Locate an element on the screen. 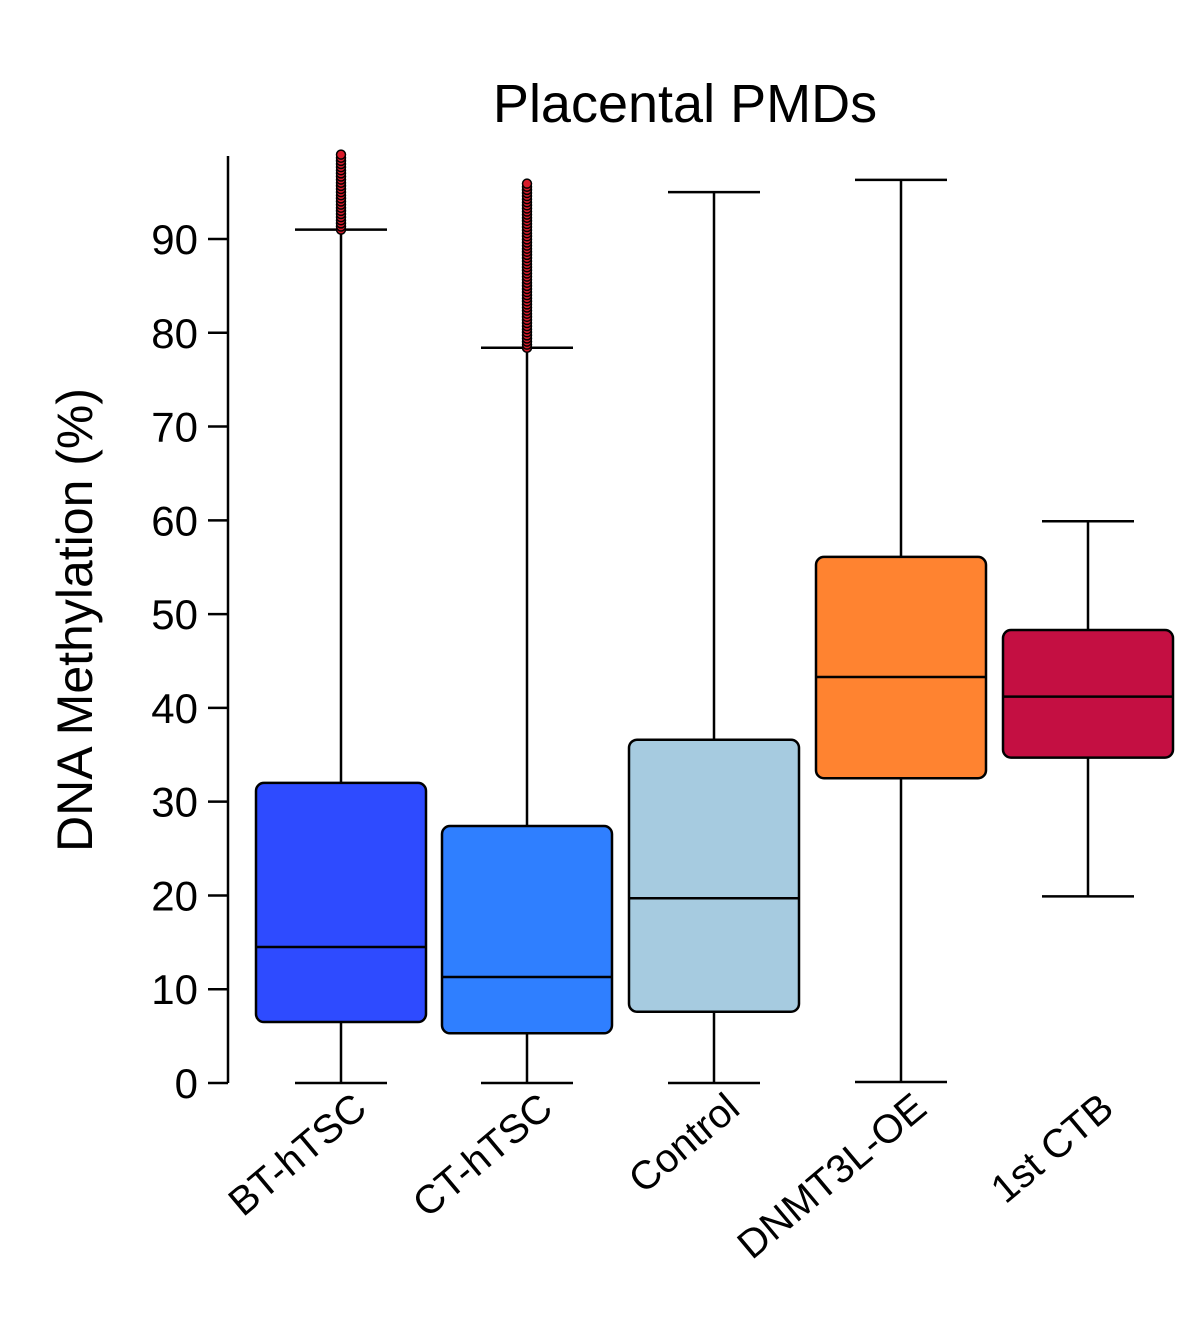 The height and width of the screenshot is (1326, 1179). y-tick-label-40: 40 is located at coordinates (174, 708).